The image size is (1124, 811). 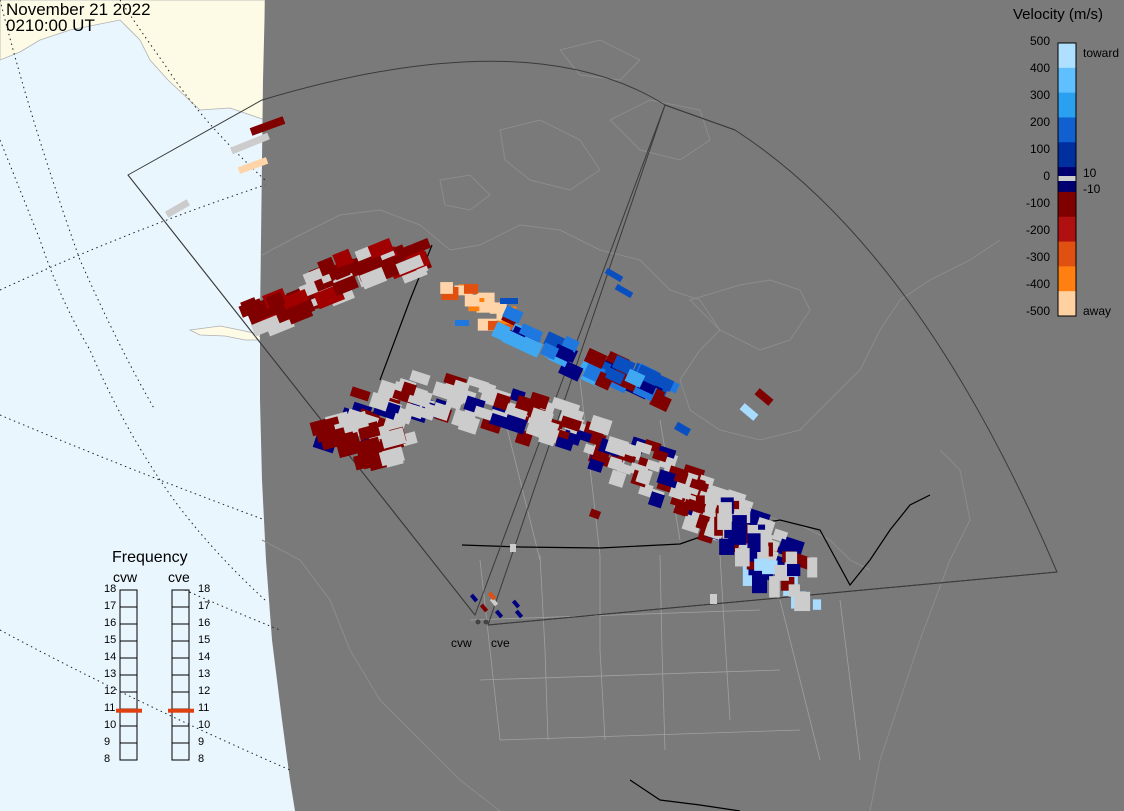 What do you see at coordinates (110, 708) in the screenshot?
I see `frequency-tick-left: 11` at bounding box center [110, 708].